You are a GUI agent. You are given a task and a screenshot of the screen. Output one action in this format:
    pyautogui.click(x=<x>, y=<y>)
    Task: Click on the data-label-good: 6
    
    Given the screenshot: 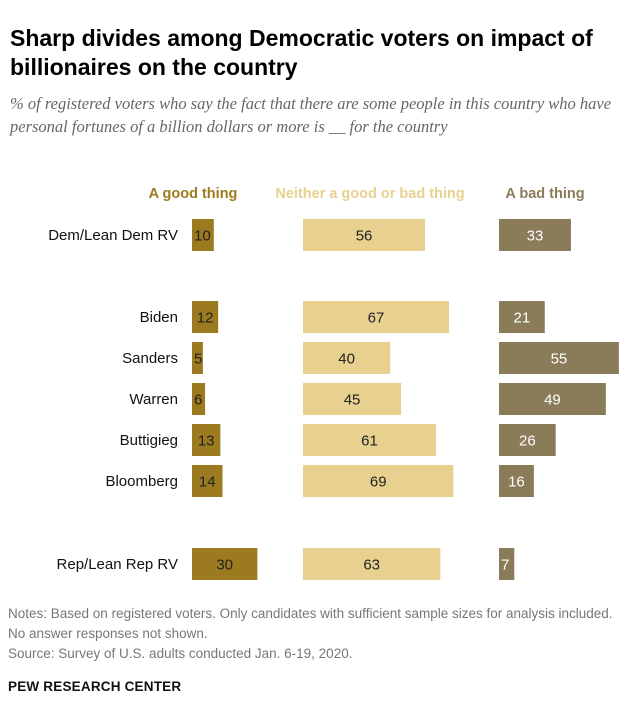 What is the action you would take?
    pyautogui.click(x=198, y=400)
    